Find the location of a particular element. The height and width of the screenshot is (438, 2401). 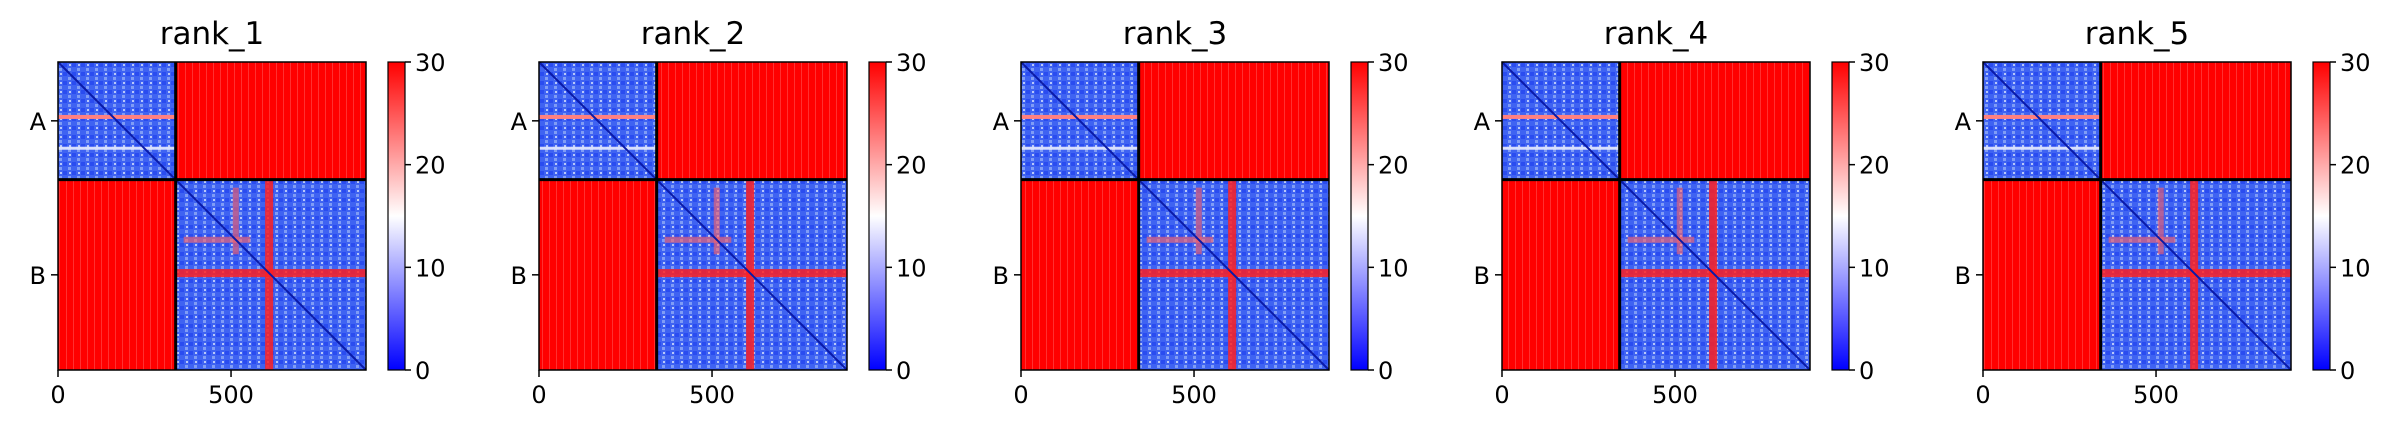

subplot-title: rank_3 is located at coordinates (1175, 34).